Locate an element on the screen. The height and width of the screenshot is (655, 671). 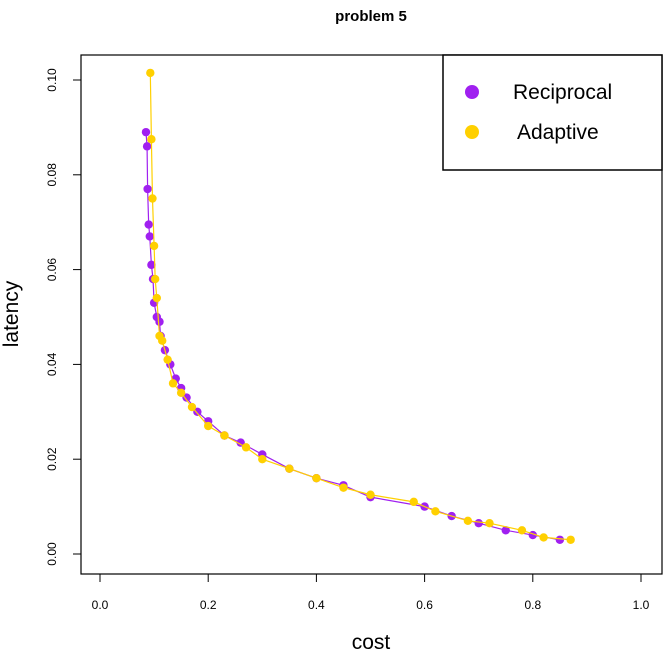
x-axis: 0.0 0.2 0.4 0.6 0.8 1.0 is located at coordinates (371, 592).